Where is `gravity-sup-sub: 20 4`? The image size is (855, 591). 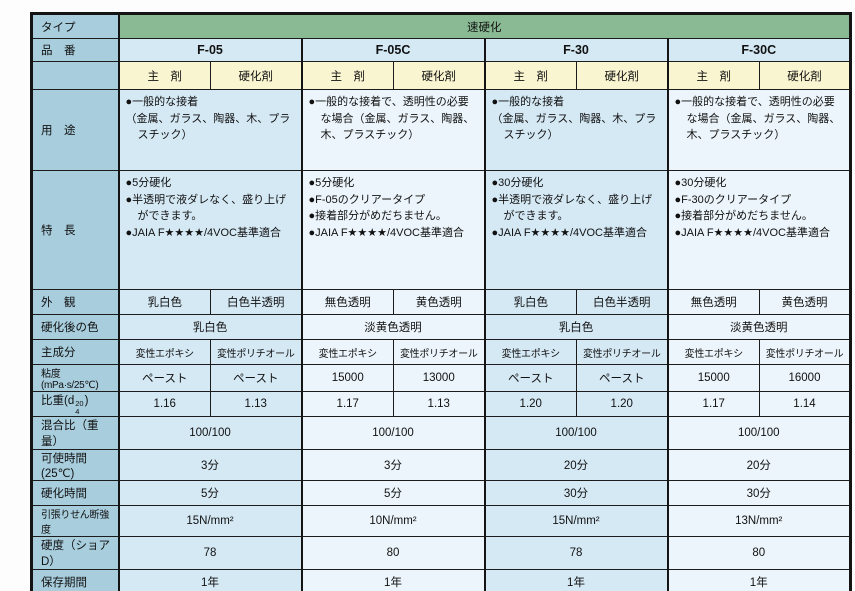
gravity-sup-sub: 20 4 is located at coordinates (79, 408).